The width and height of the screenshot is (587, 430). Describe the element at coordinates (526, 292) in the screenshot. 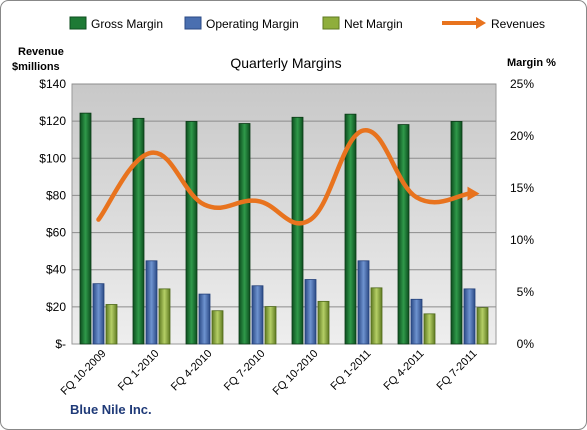

I see `y-right-tick-label: 5%` at that location.